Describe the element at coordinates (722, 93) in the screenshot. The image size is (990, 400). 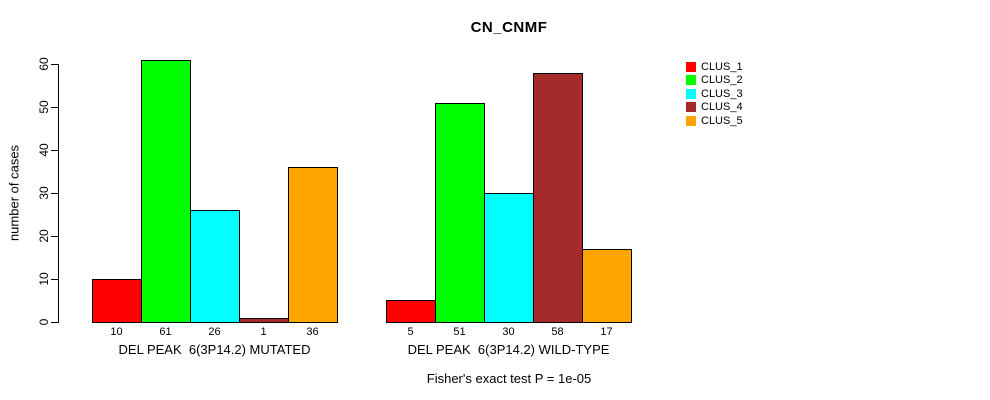
I see `legend-label: CLUS_3` at that location.